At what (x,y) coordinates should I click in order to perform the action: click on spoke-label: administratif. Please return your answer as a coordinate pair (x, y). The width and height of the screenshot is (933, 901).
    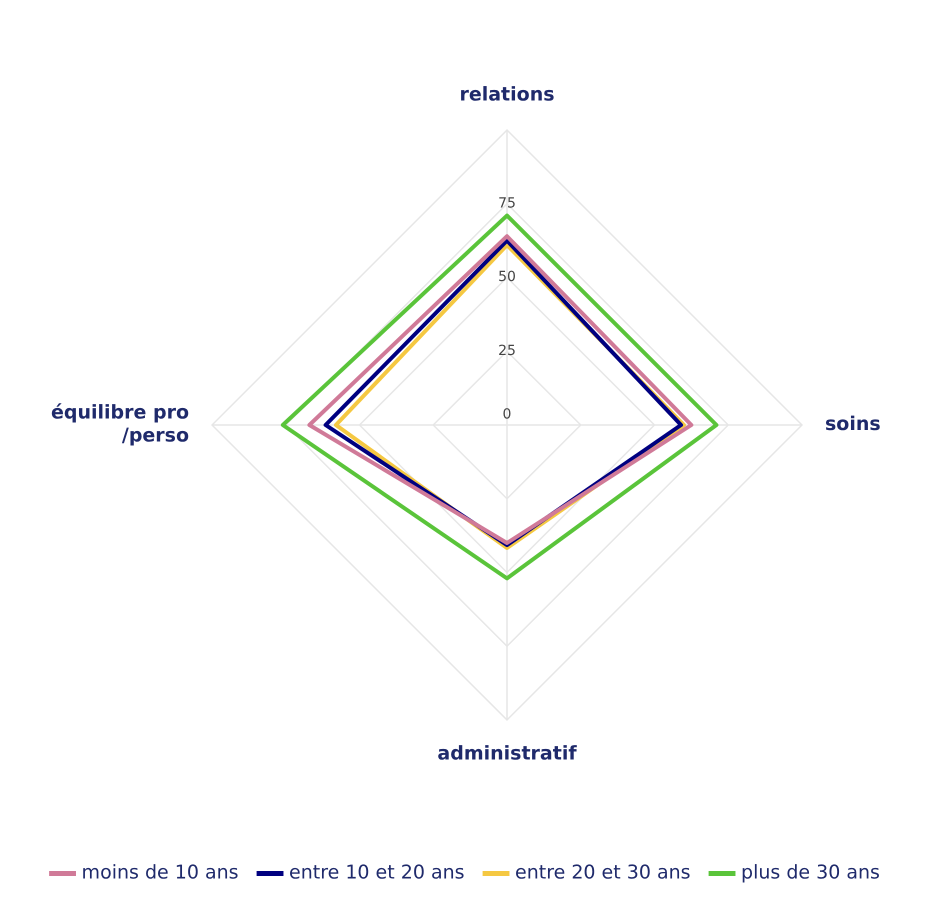
    Looking at the image, I should click on (507, 753).